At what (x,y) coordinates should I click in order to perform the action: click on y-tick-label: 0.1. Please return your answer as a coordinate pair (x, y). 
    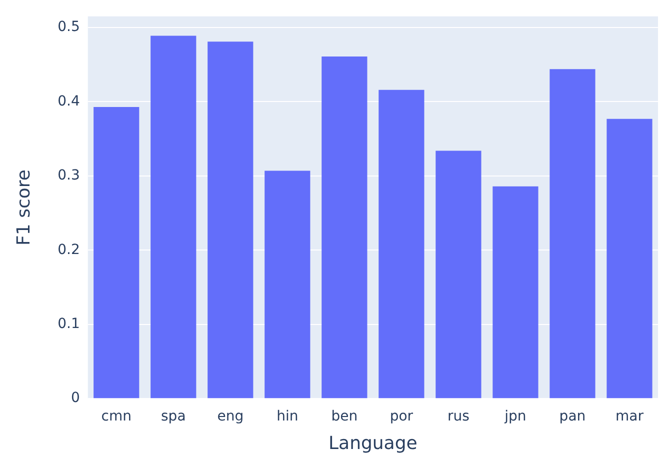
    Looking at the image, I should click on (69, 324).